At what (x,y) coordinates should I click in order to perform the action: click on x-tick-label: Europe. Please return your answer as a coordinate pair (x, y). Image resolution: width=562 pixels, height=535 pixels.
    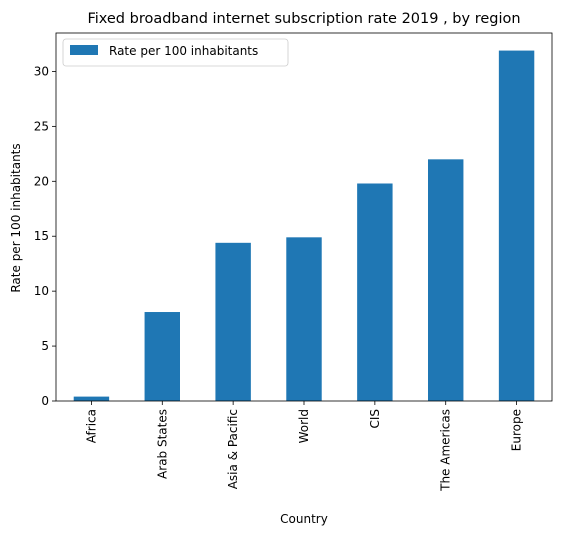
    Looking at the image, I should click on (517, 430).